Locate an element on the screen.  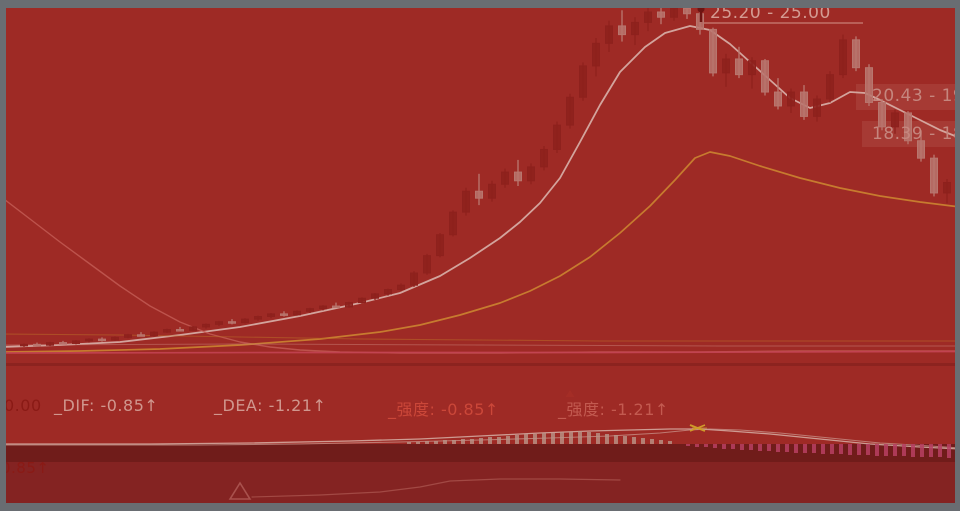
current-price-pin is located at coordinates (701, 10).